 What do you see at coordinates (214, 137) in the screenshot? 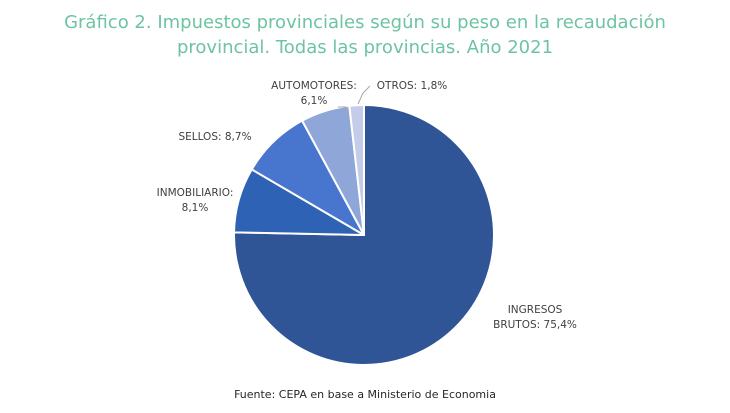
I see `slice-label-sellos: SELLOS: 8,7%` at bounding box center [214, 137].